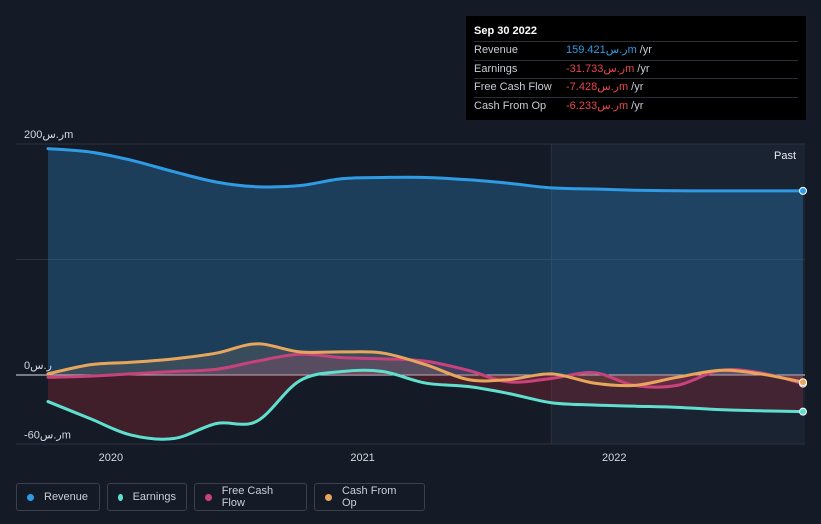  Describe the element at coordinates (785, 156) in the screenshot. I see `past-label: Past` at that location.